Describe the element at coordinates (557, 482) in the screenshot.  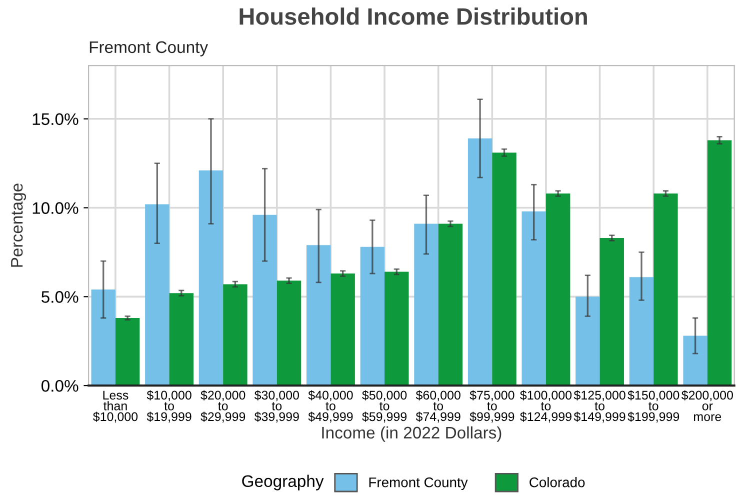
I see `legend-label: Colorado` at that location.